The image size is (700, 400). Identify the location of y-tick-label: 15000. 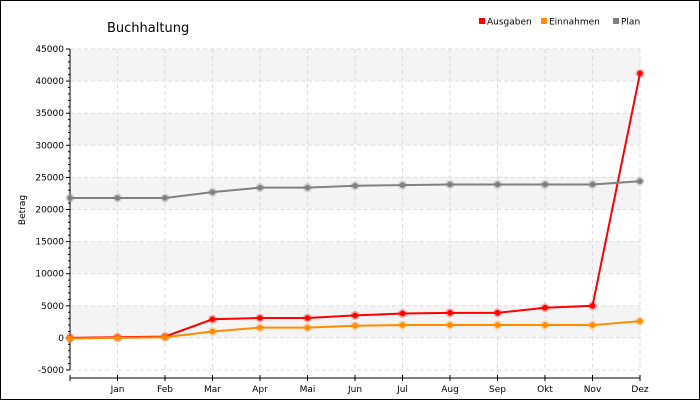
(49, 243).